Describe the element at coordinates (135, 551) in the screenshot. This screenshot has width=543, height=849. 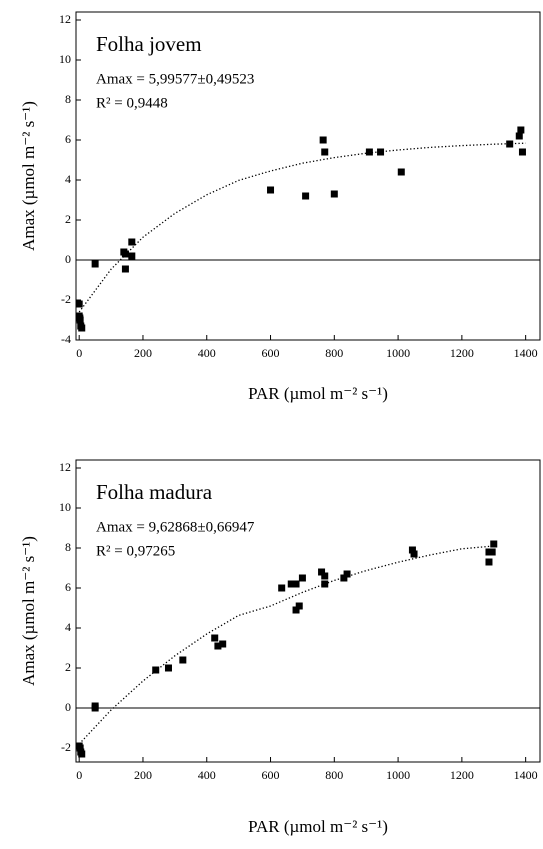
I see `fit-annotation: R² = 0,97265` at that location.